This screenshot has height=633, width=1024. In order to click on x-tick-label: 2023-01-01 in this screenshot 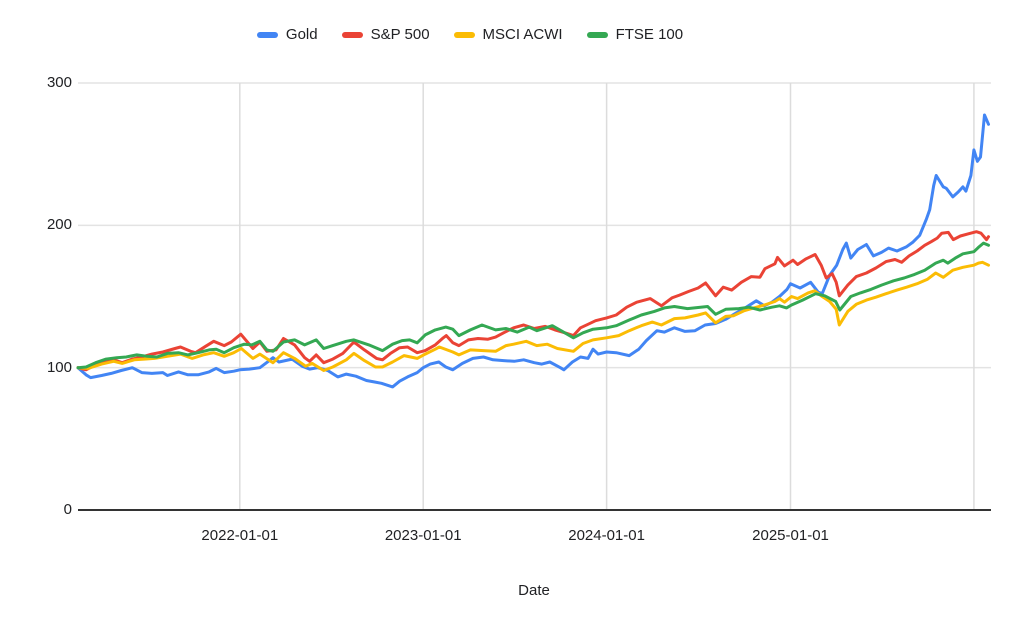, I will do `click(423, 535)`.